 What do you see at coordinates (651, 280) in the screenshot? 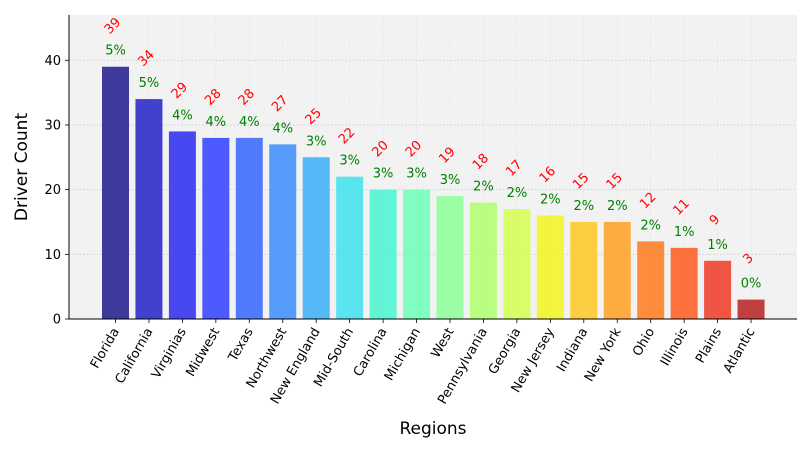
I see `bar-ohio` at bounding box center [651, 280].